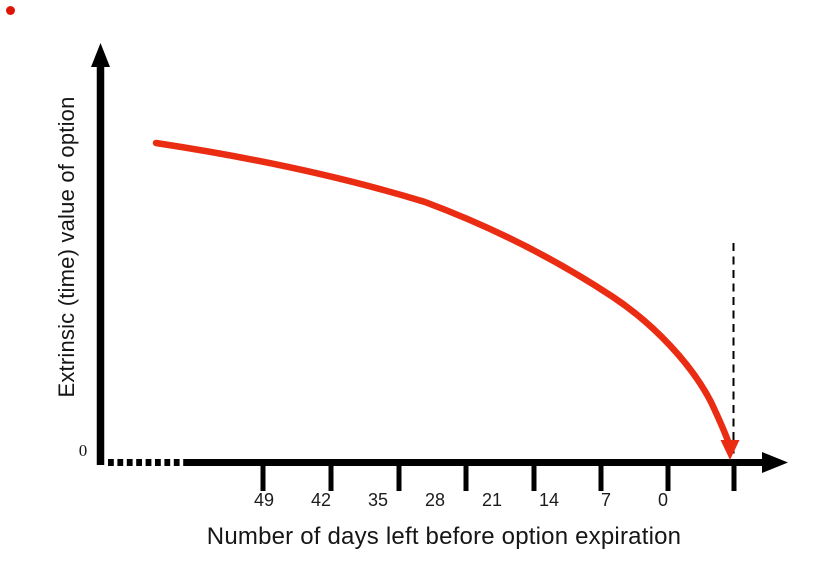 The height and width of the screenshot is (573, 814). Describe the element at coordinates (321, 500) in the screenshot. I see `tick-label-42: 42` at that location.